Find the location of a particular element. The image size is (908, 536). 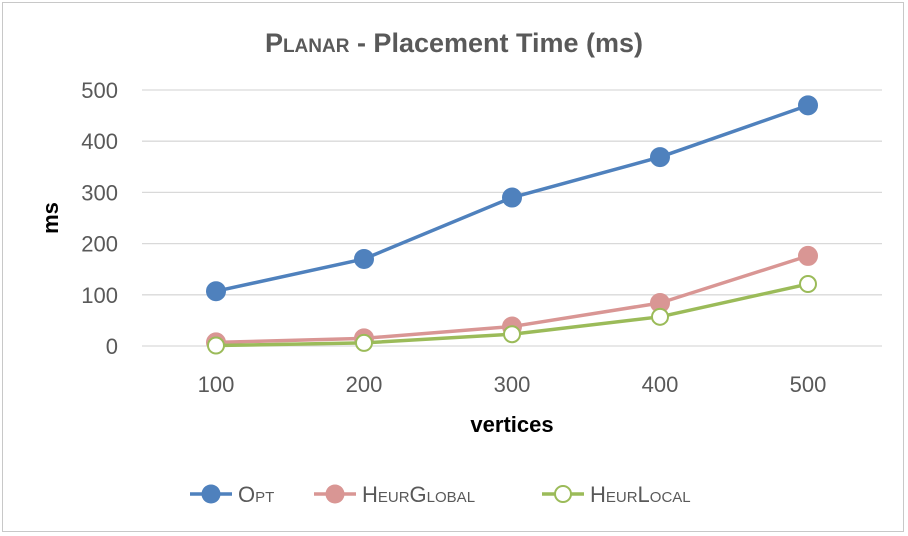

chart-title-rest: - Placement Time (ms) is located at coordinates (496, 43).